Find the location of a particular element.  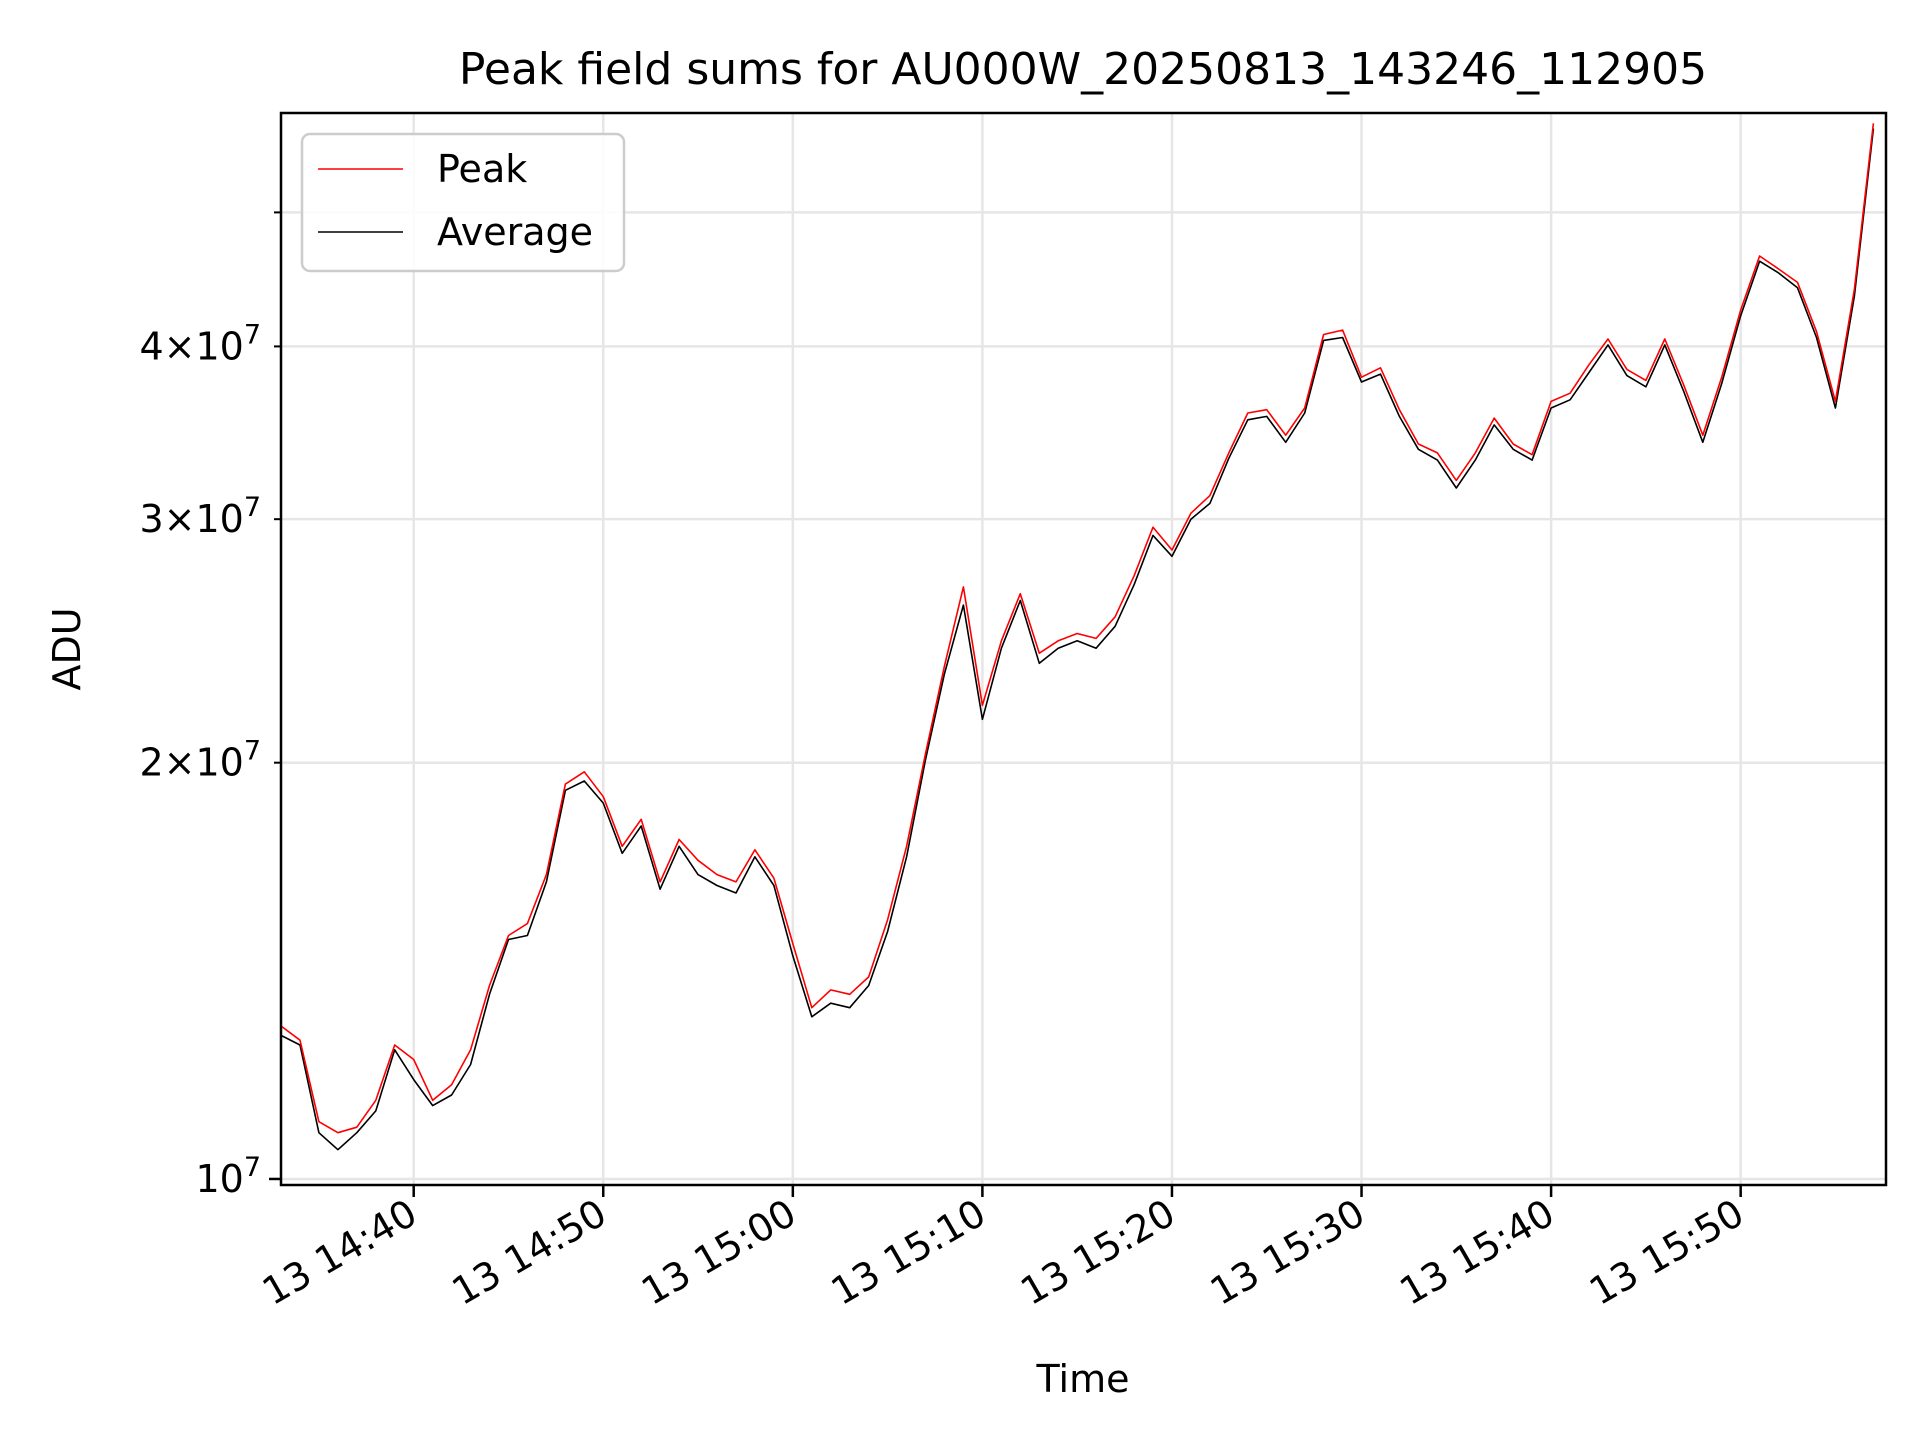

legend: Peak Average is located at coordinates (463, 202).